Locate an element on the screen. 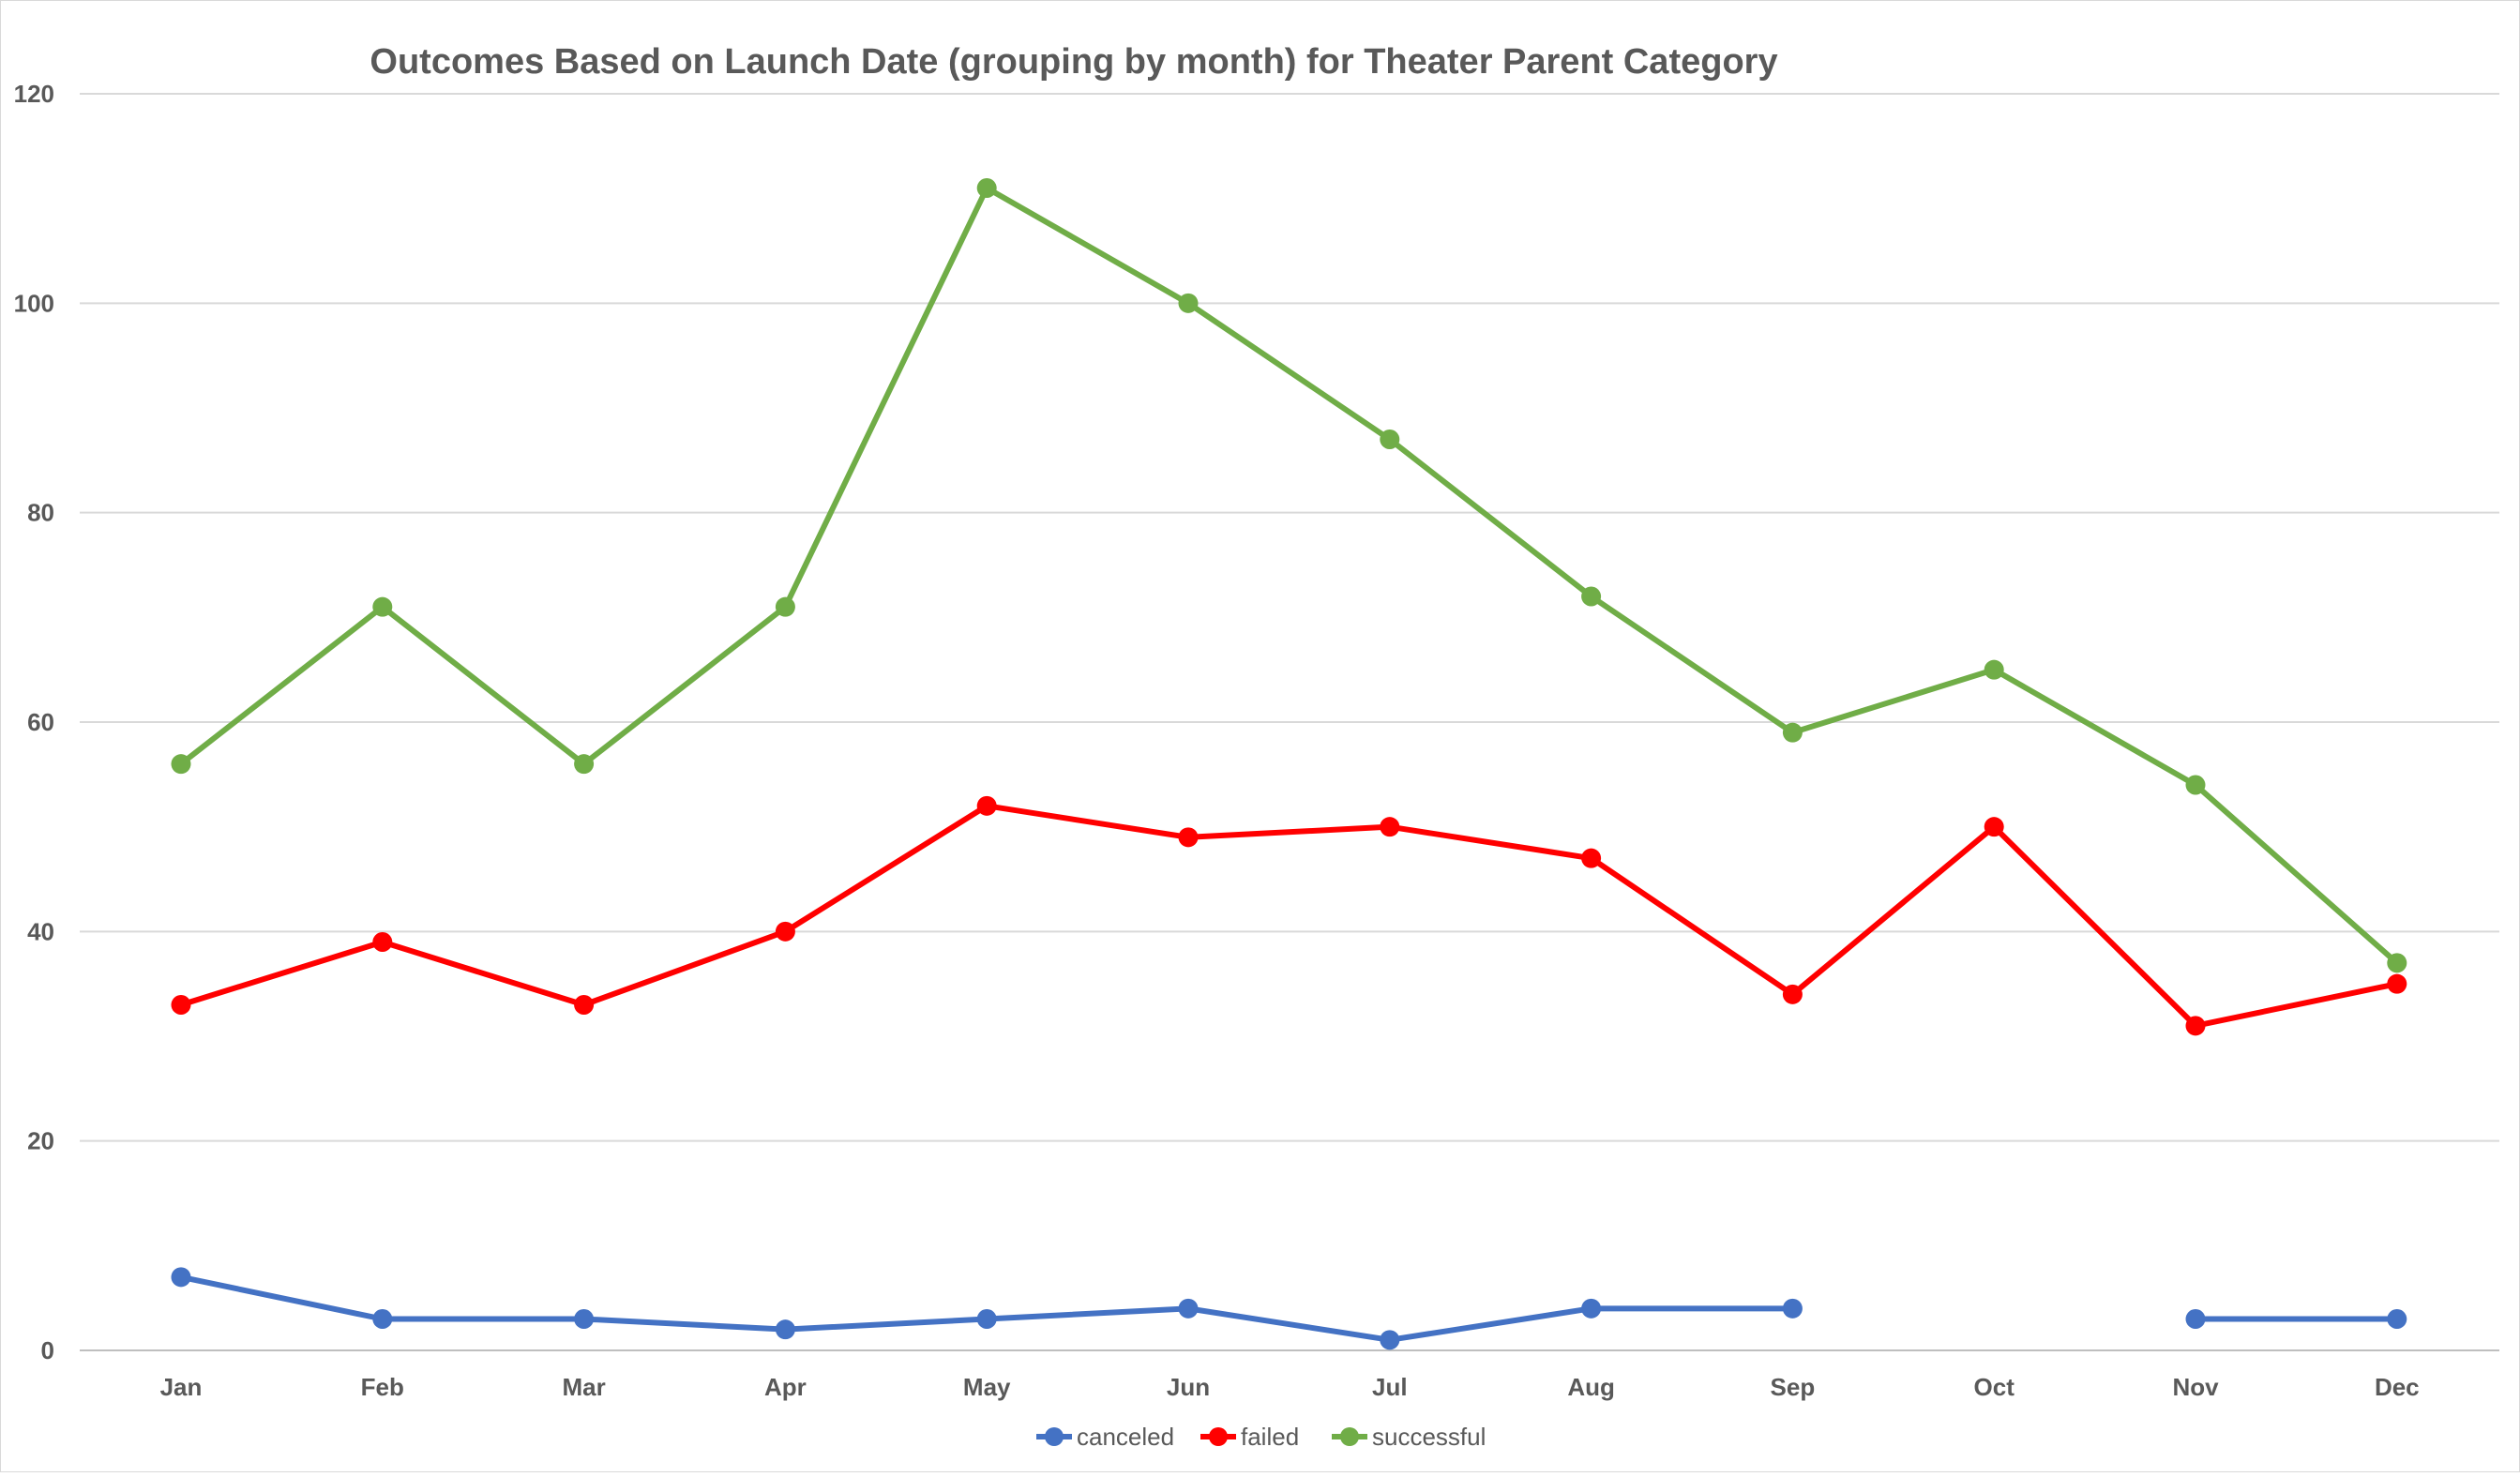 The width and height of the screenshot is (2520, 1477). legend-label: successful is located at coordinates (1429, 1437).